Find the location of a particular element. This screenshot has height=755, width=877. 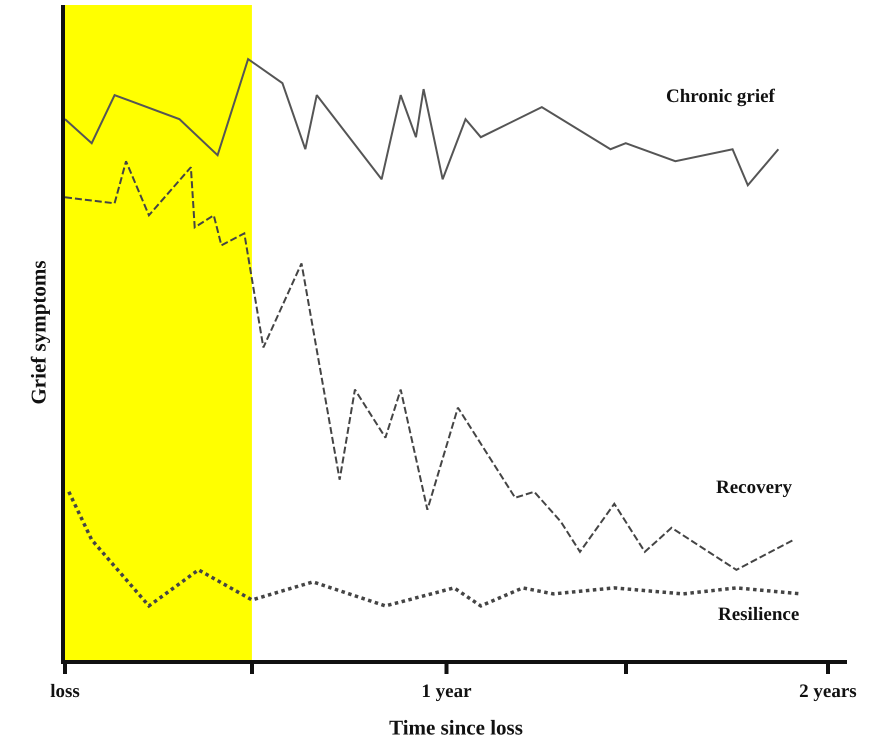

x-tick-label: 1 year is located at coordinates (446, 691).